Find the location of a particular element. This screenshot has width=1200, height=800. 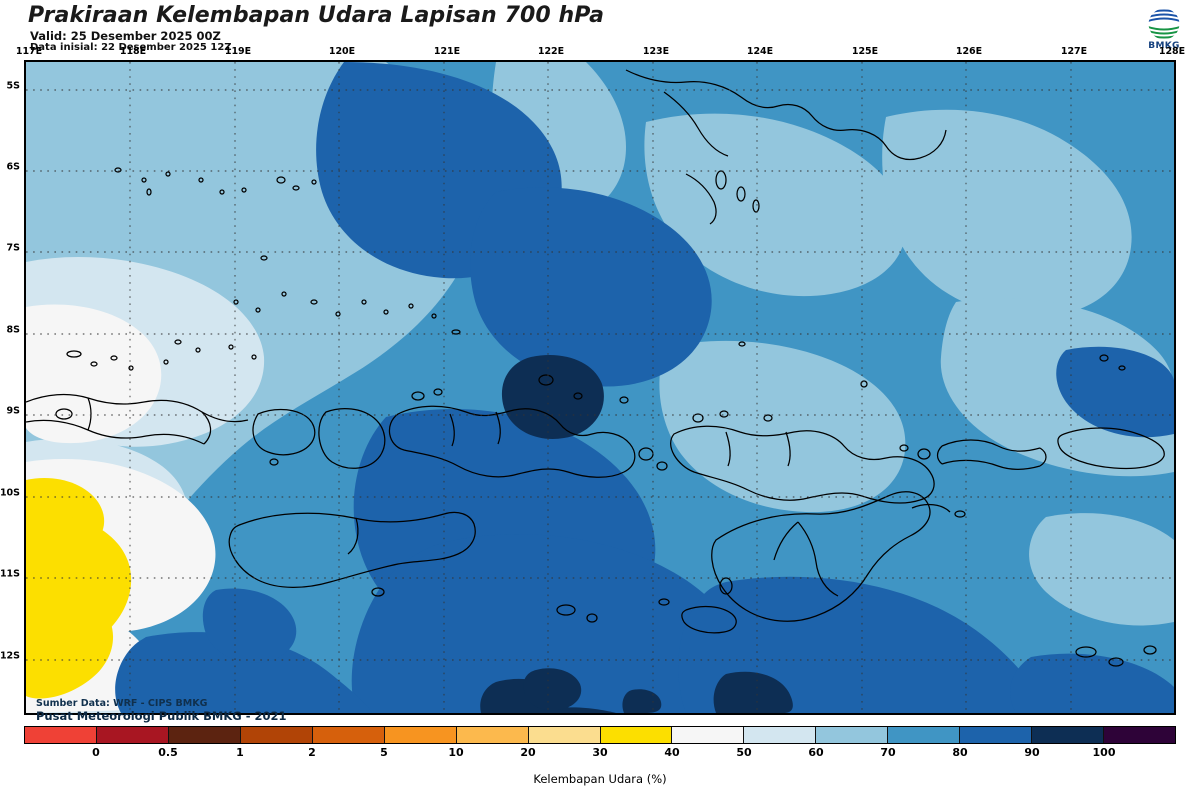

lon-tick-123e: 123E is located at coordinates (656, 51).